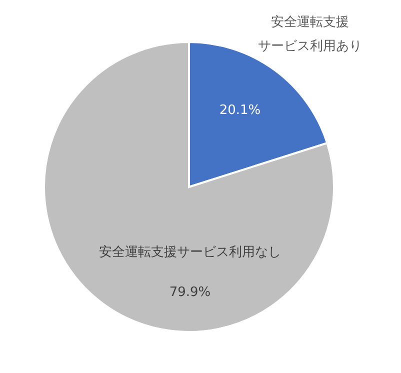  Describe the element at coordinates (310, 34) in the screenshot. I see `slice-label: 安全運転支援サービス利用あり` at that location.